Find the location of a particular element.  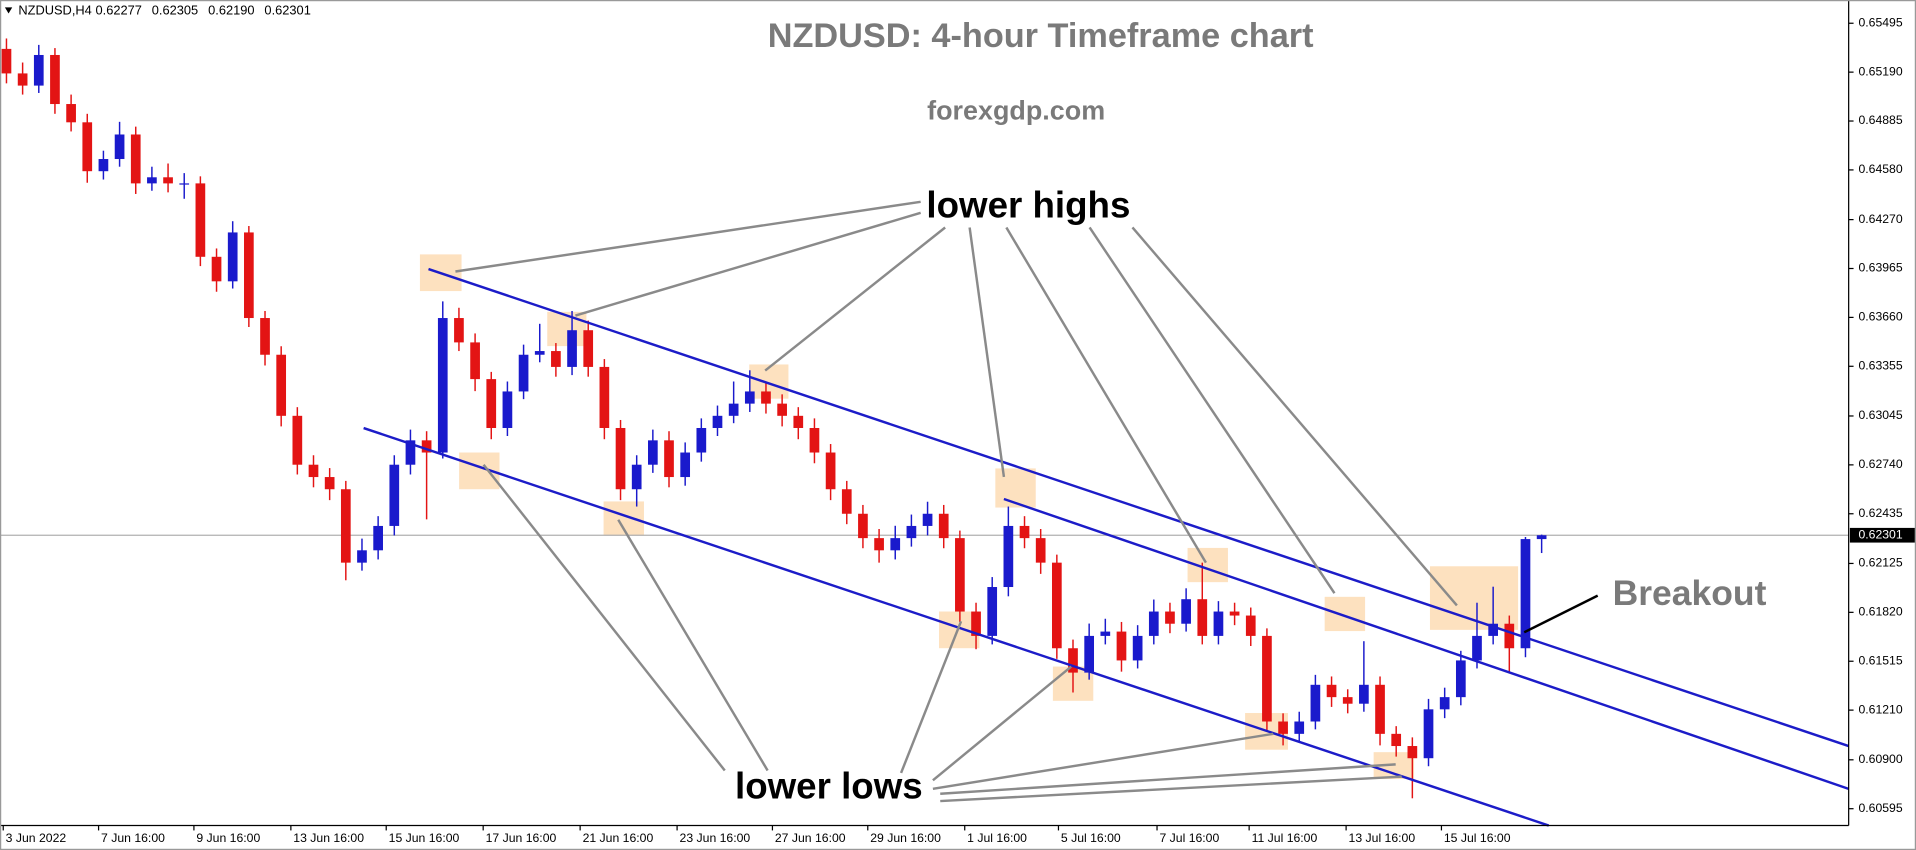

ohlc-value: 0.62305 is located at coordinates (175, 9).